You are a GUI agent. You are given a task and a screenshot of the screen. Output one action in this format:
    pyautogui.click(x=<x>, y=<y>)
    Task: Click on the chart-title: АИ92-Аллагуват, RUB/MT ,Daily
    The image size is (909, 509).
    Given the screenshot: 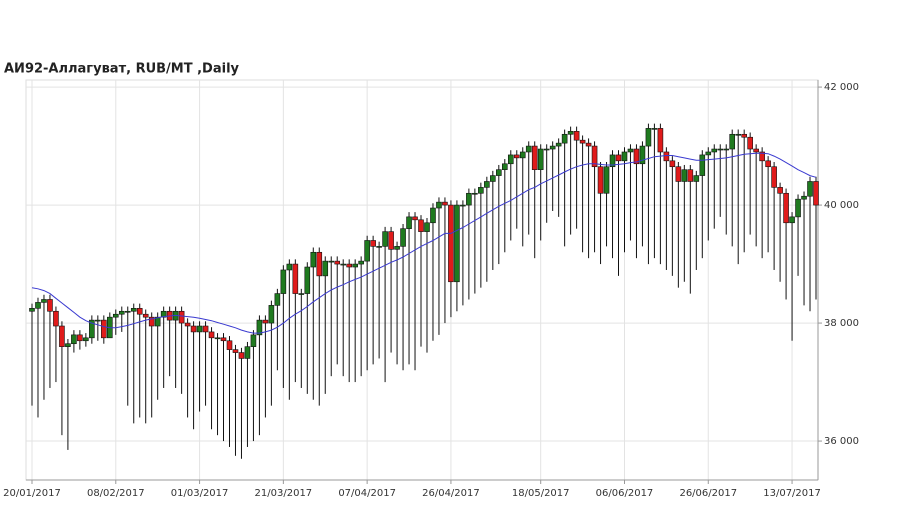 What is the action you would take?
    pyautogui.click(x=122, y=69)
    